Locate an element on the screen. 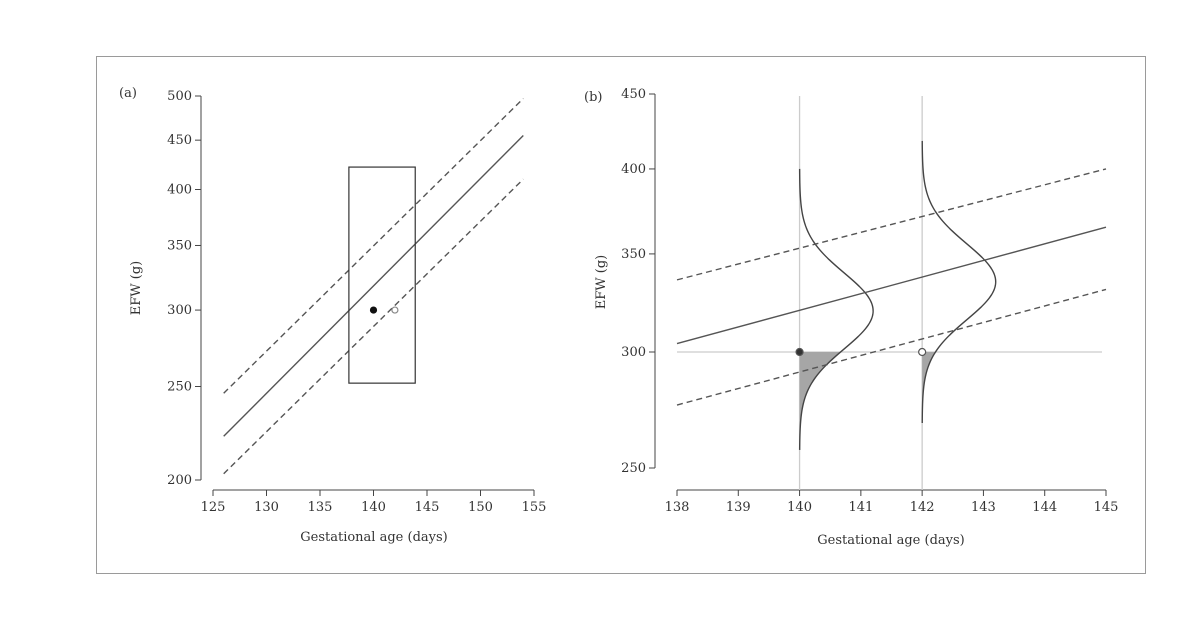 The height and width of the screenshot is (626, 1200). panel-a-open-point is located at coordinates (395, 310).